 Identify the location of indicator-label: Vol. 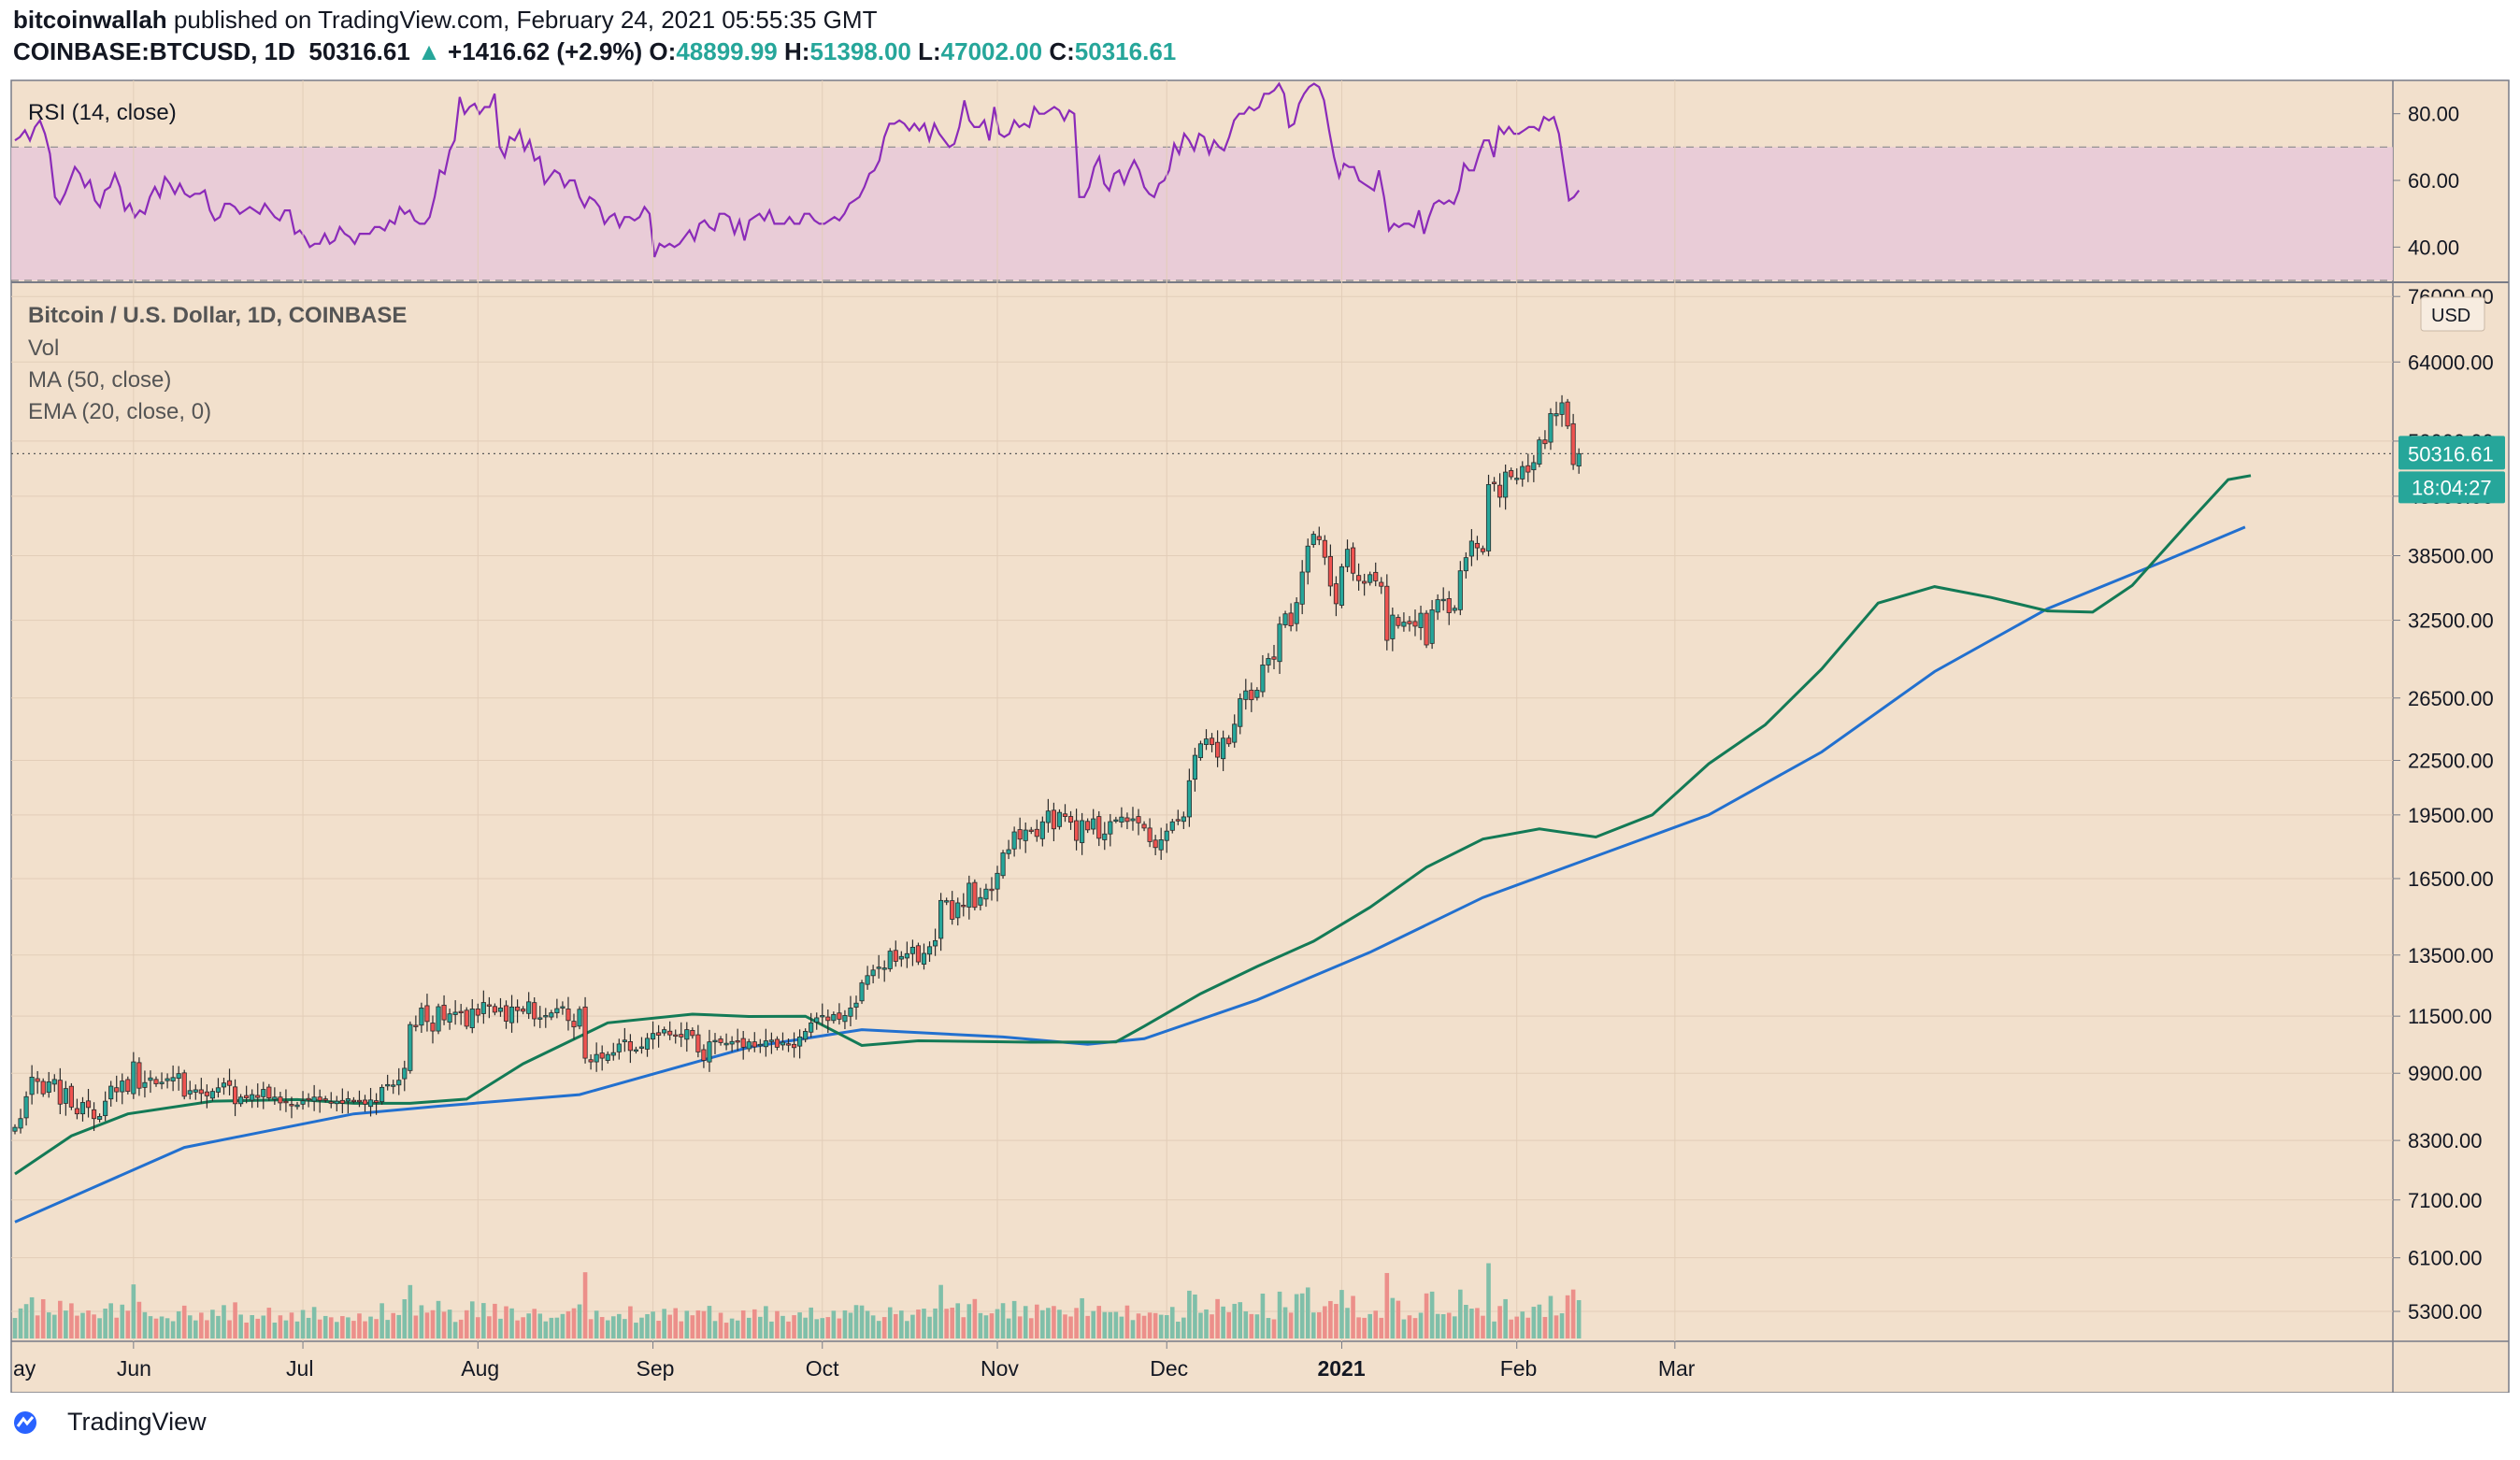
(43, 349).